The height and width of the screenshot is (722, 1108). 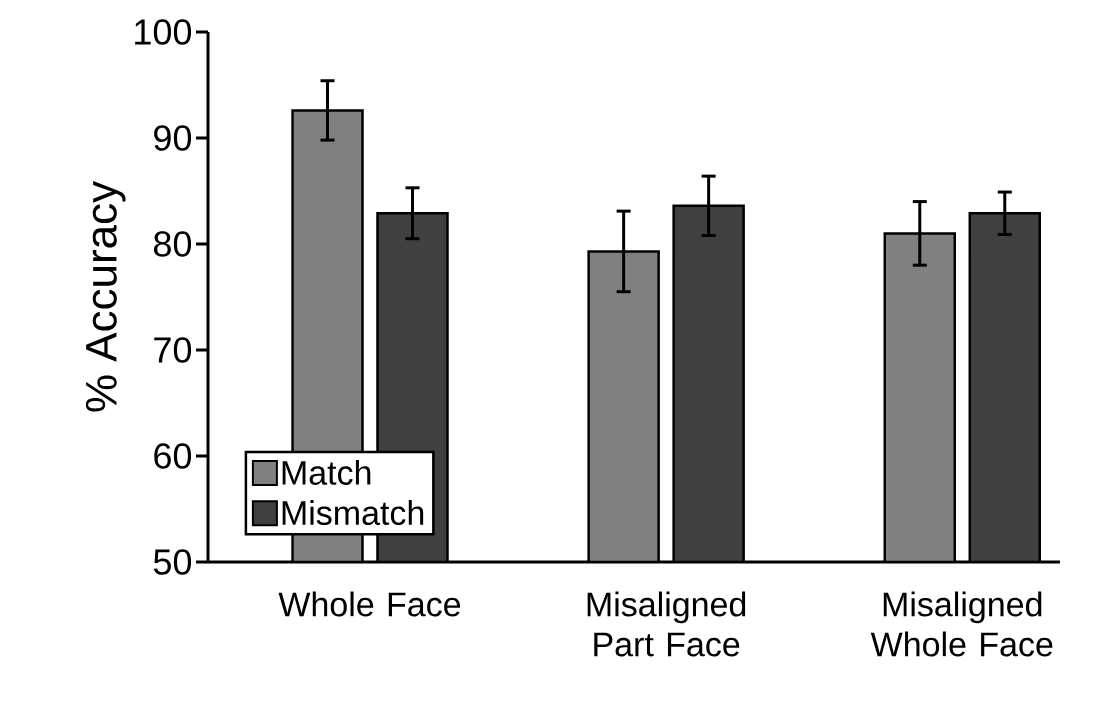 What do you see at coordinates (173, 456) in the screenshot?
I see `y-tick-label: 60` at bounding box center [173, 456].